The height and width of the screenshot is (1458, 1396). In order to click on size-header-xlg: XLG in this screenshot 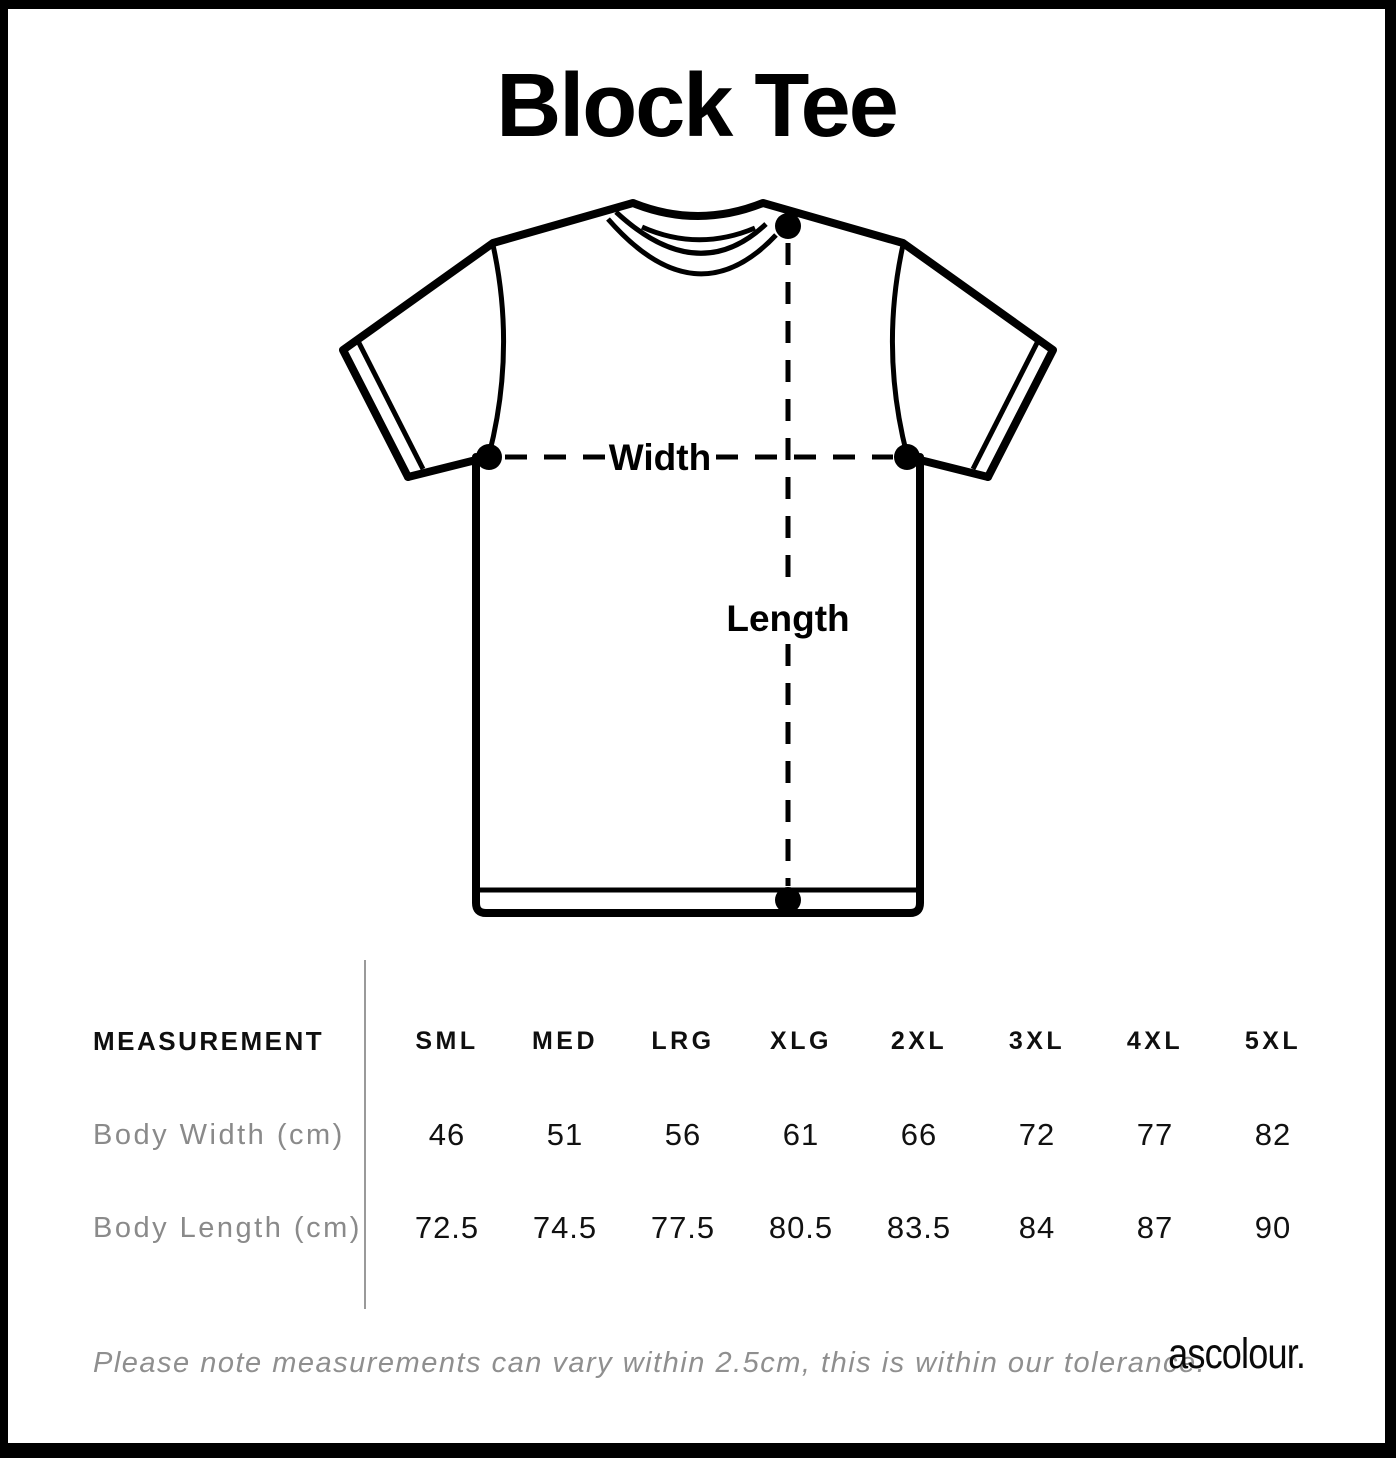, I will do `click(801, 1040)`.